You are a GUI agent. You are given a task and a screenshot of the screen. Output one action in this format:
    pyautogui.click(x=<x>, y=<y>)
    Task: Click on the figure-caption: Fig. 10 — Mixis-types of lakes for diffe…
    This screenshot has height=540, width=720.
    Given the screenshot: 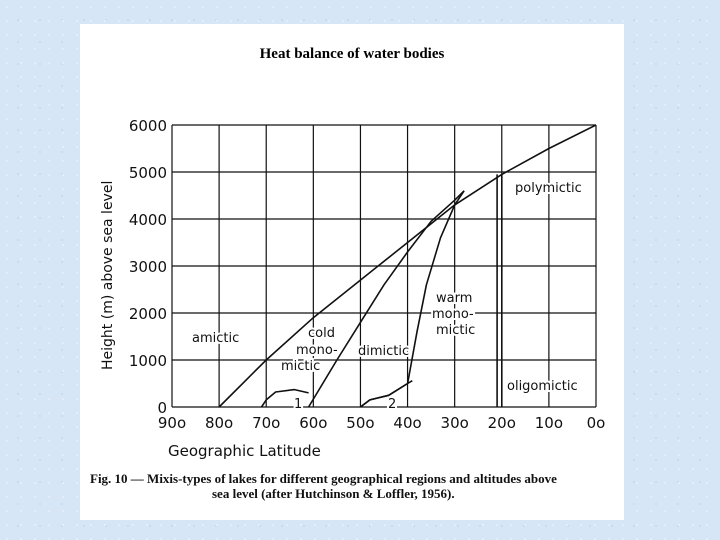 What is the action you would take?
    pyautogui.click(x=352, y=486)
    